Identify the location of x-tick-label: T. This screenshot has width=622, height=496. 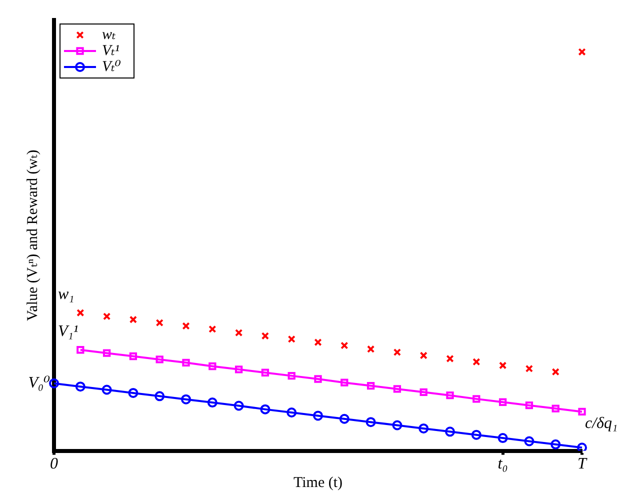
(583, 464).